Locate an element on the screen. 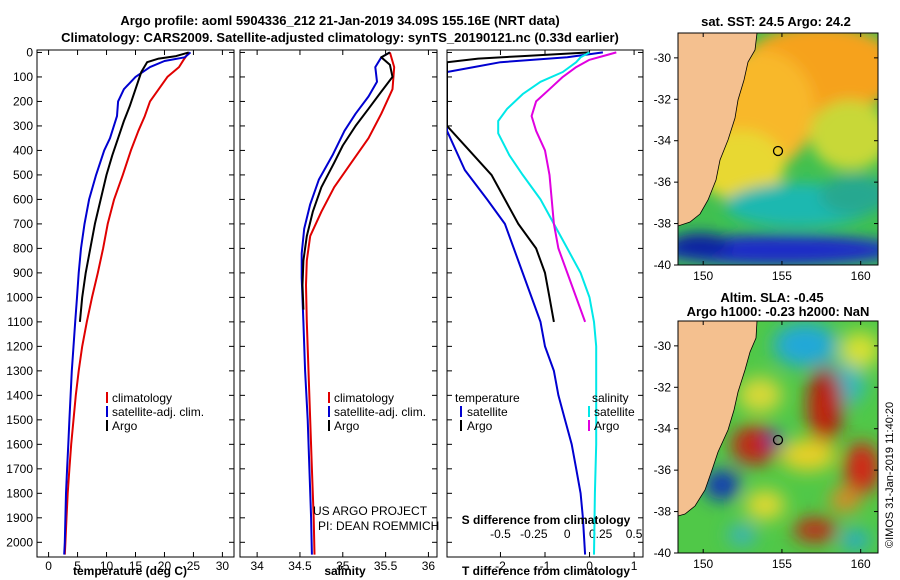 The width and height of the screenshot is (900, 580). salinity-series is located at coordinates (348, 303).